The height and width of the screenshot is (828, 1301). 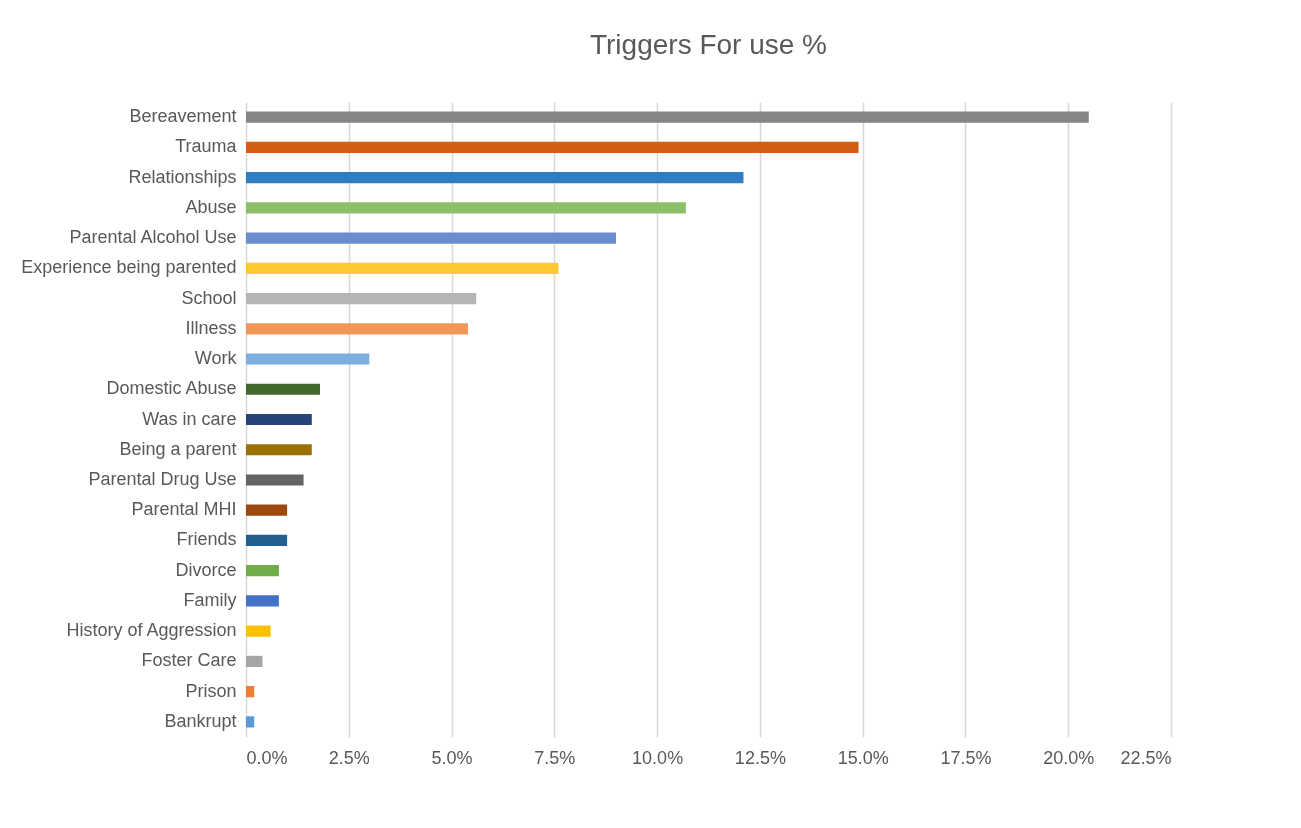 What do you see at coordinates (129, 267) in the screenshot?
I see `y-tick-label: Experience being parented` at bounding box center [129, 267].